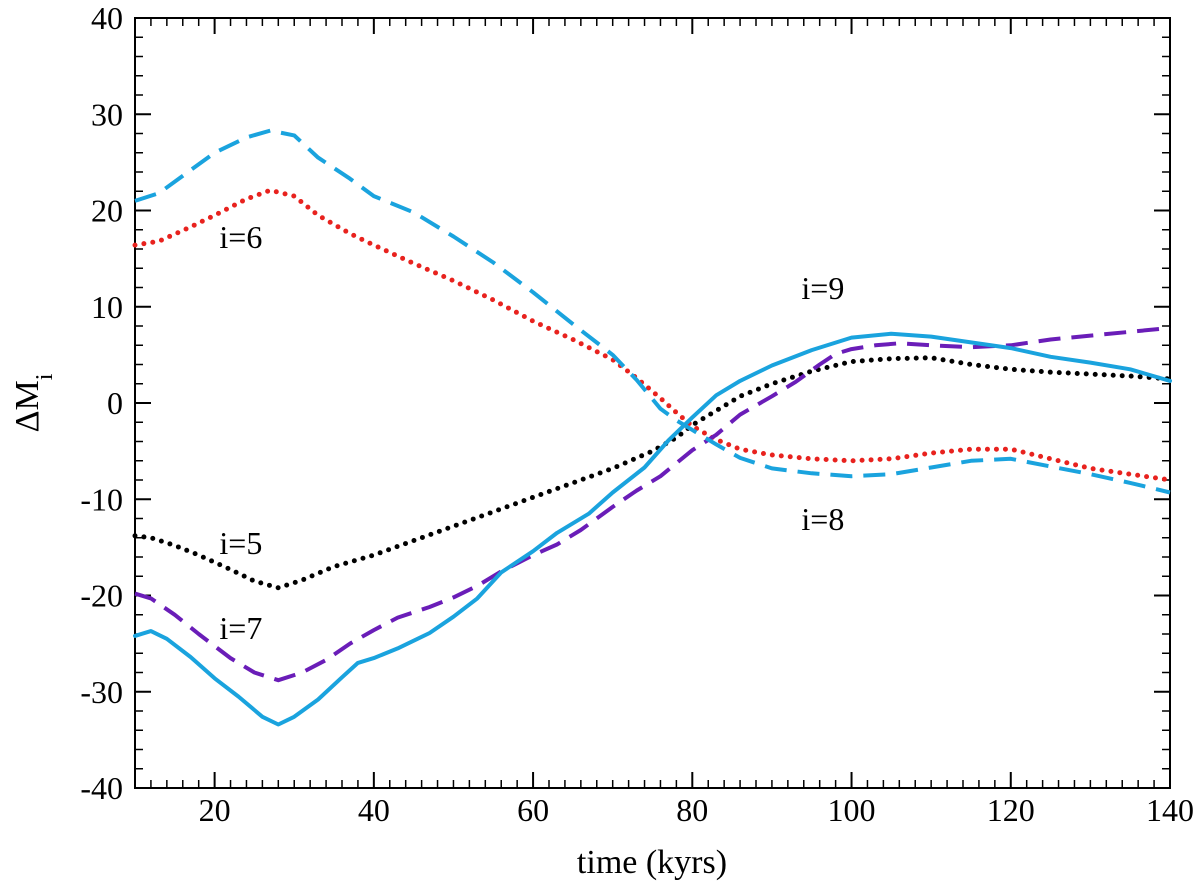  Describe the element at coordinates (27, 406) in the screenshot. I see `y-axis-label-main: ΔM` at that location.